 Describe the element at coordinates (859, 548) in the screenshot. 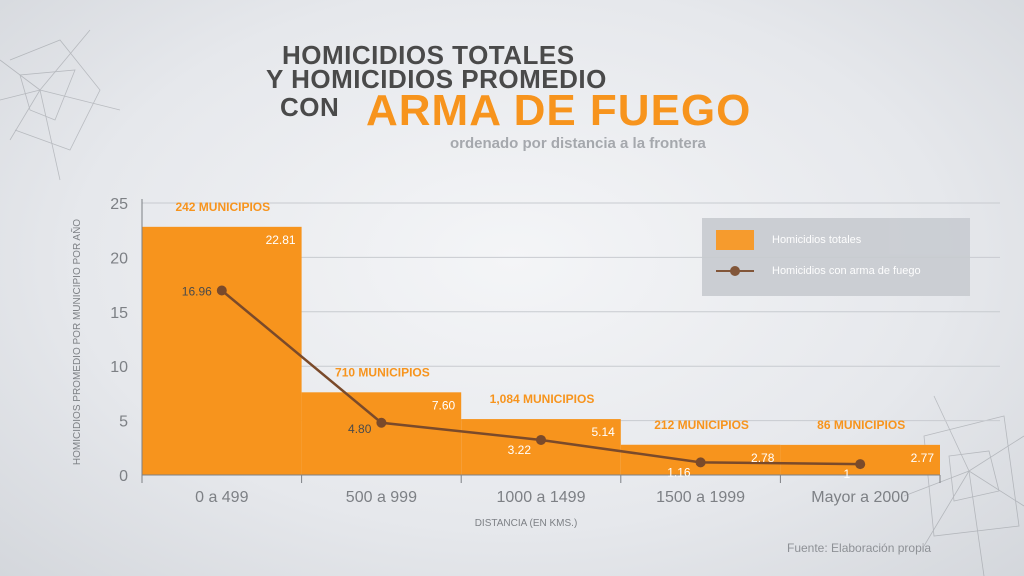

I see `source-note: Fuente: Elaboración propia` at that location.